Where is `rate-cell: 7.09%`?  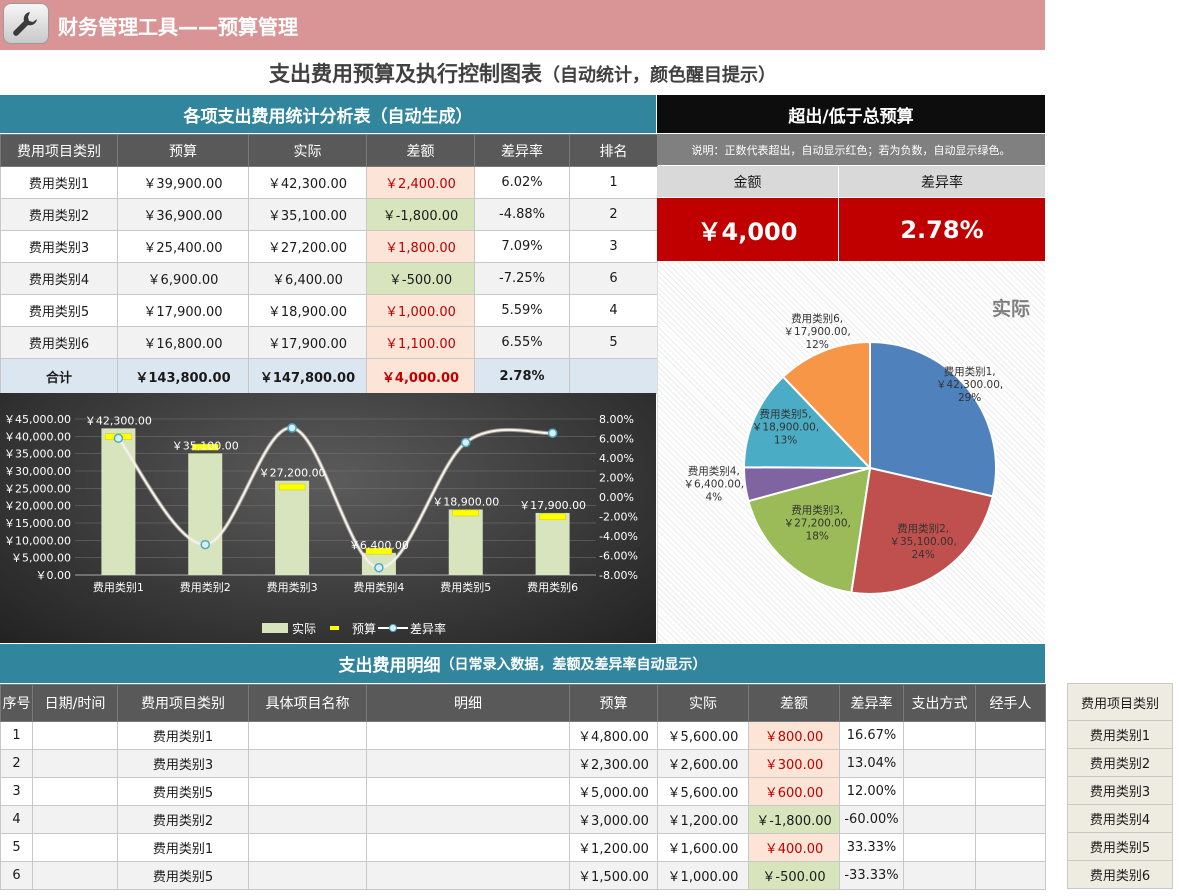 rate-cell: 7.09% is located at coordinates (522, 246).